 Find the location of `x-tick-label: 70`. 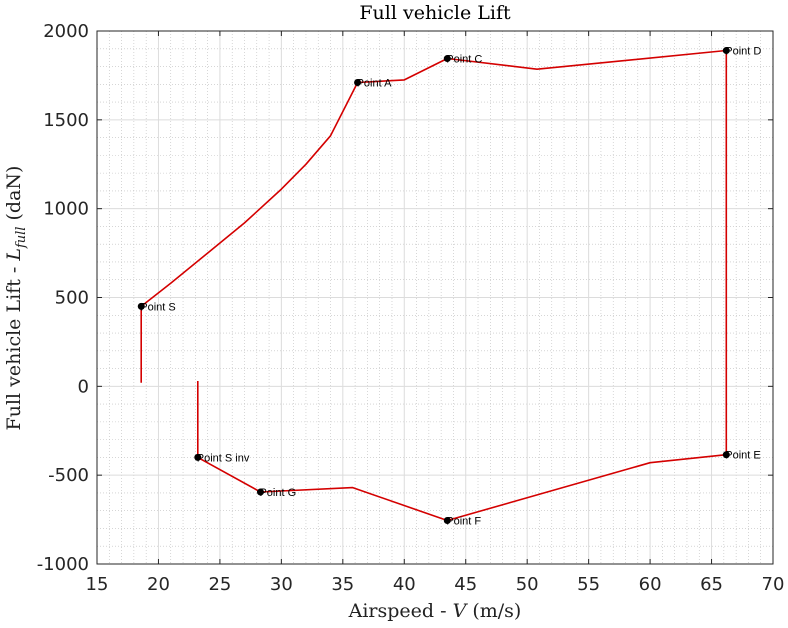

x-tick-label: 70 is located at coordinates (773, 584).